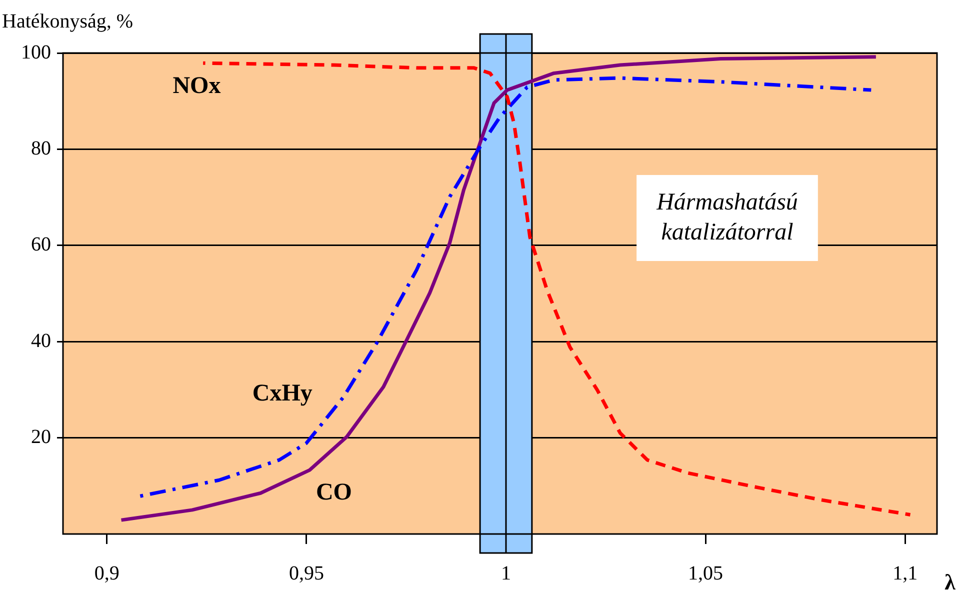 This screenshot has width=961, height=598. I want to click on y-tick-label: 60, so click(41, 245).